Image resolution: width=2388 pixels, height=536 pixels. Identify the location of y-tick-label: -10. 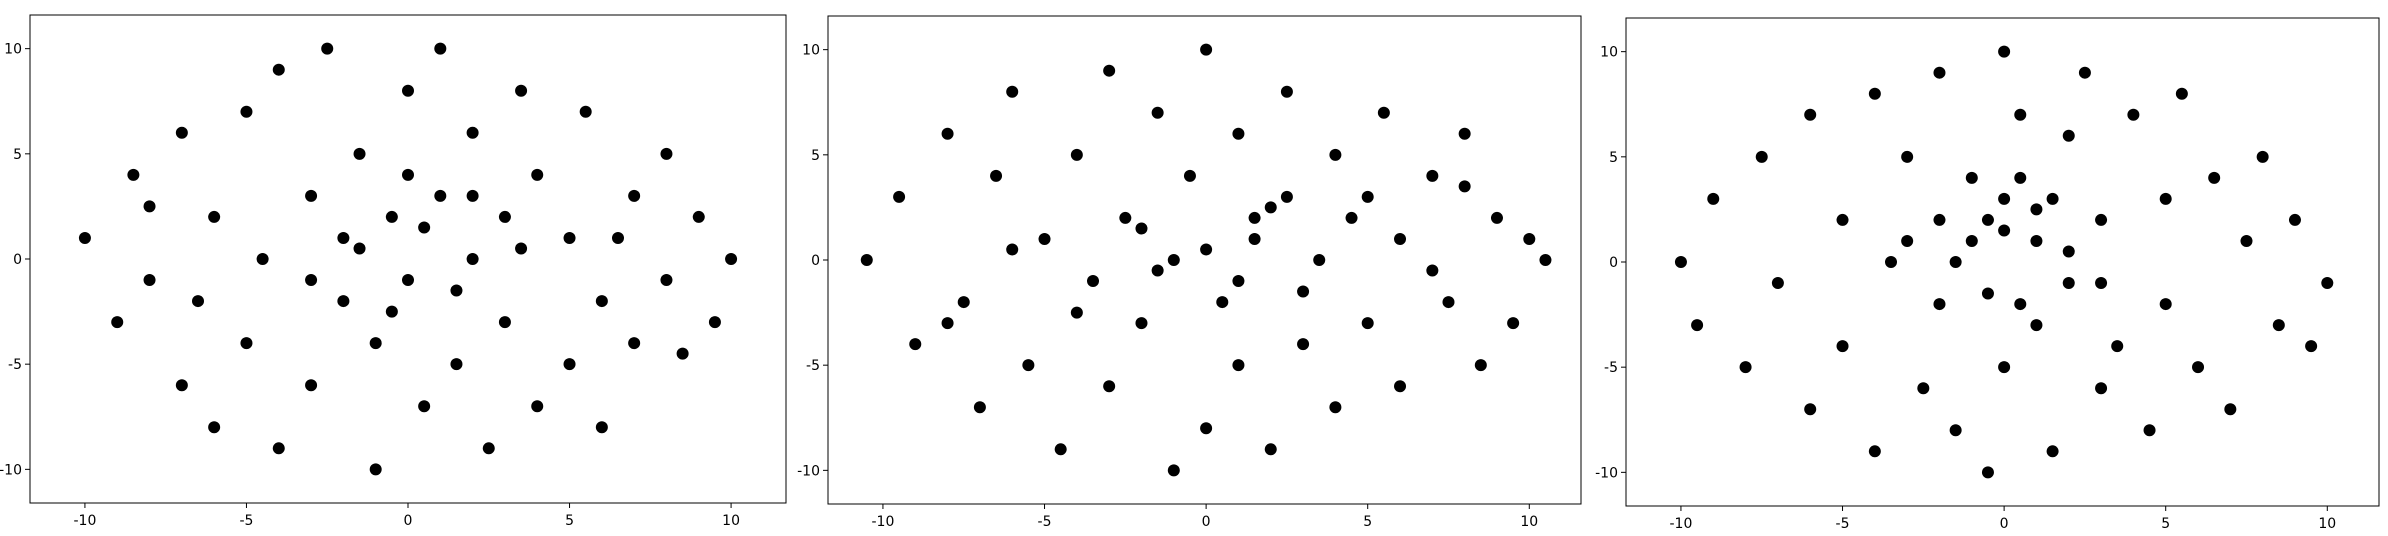
(11, 470).